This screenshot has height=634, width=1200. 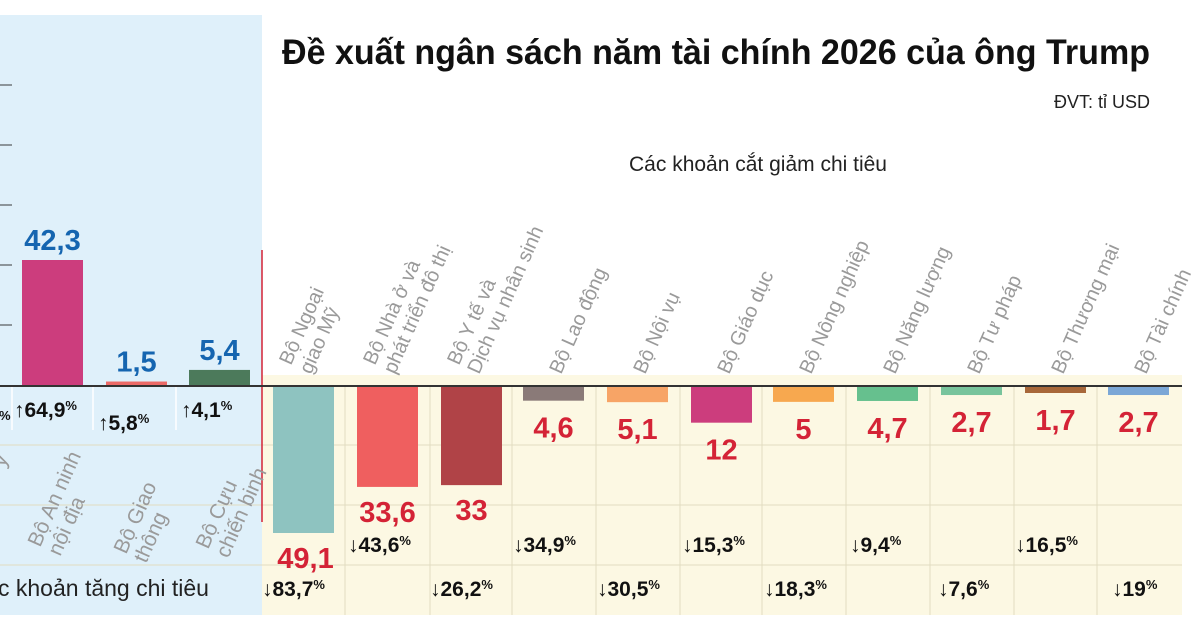 I want to click on decrease-section-label: Các khoản cắt giảm chi tiêu, so click(x=758, y=164).